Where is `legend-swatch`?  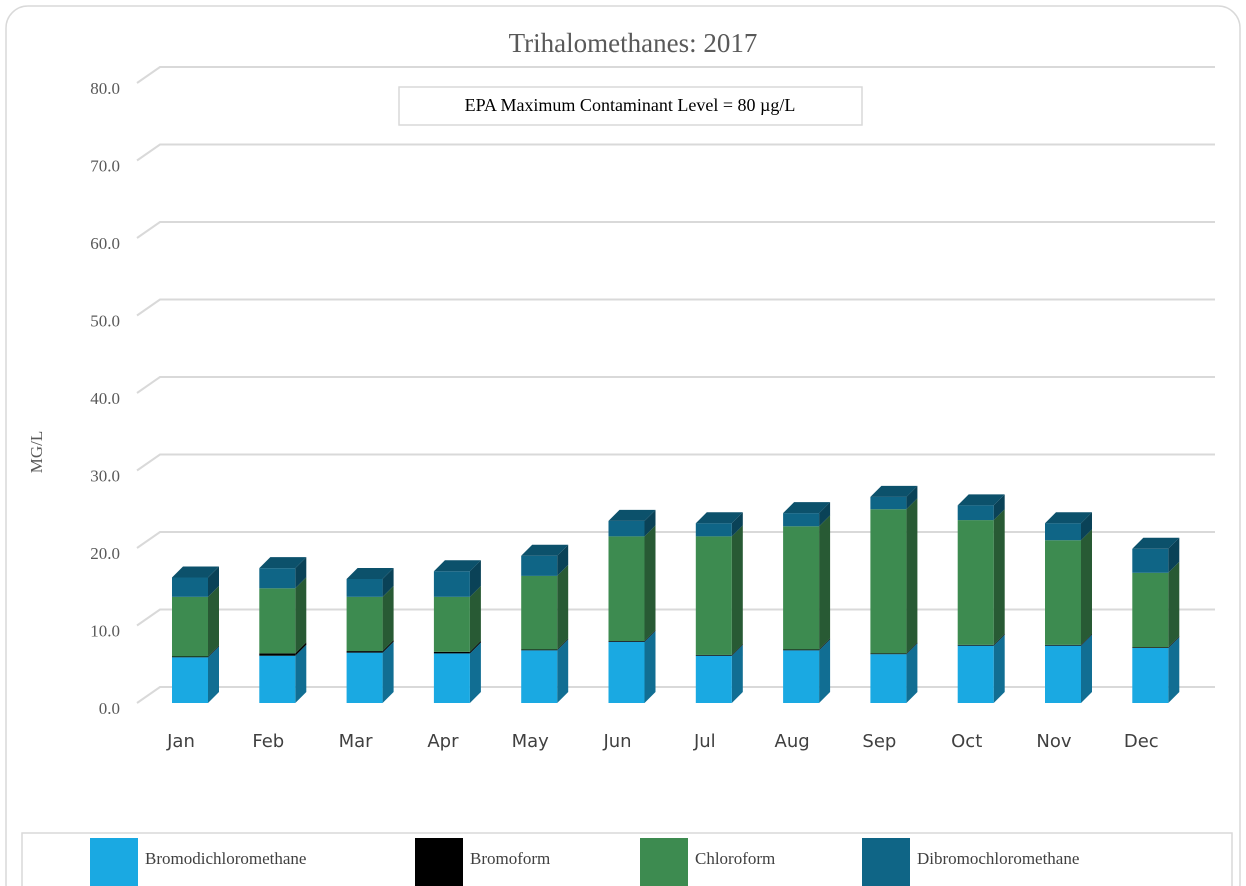 legend-swatch is located at coordinates (114, 862).